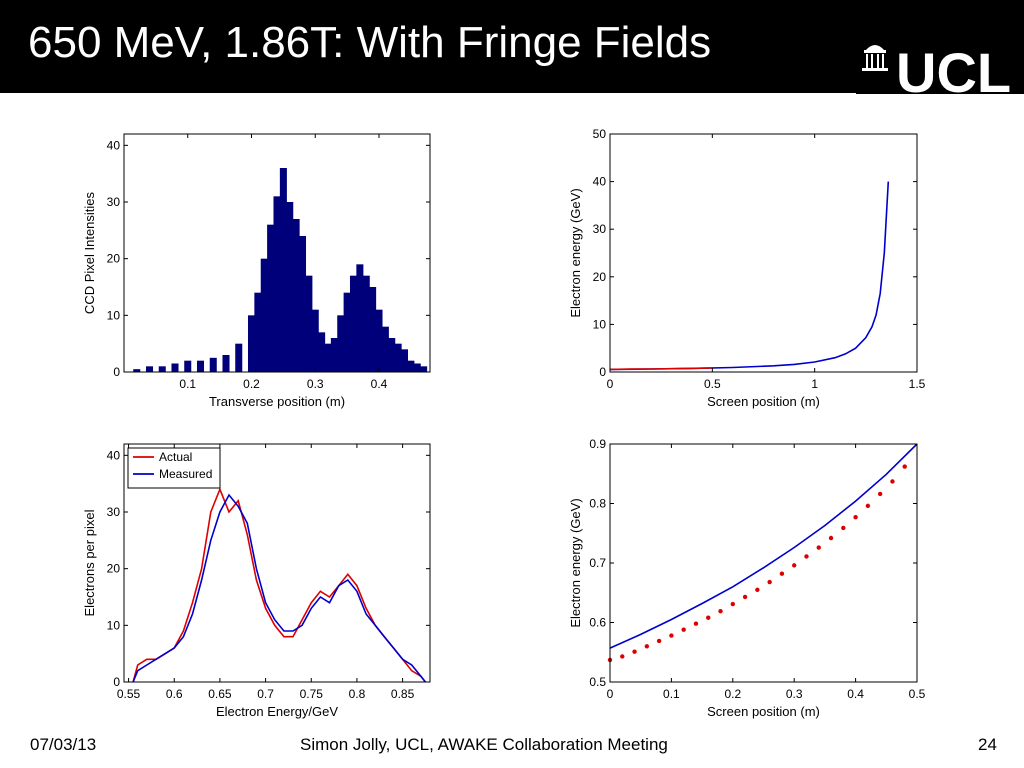 This screenshot has width=1024, height=768. What do you see at coordinates (357, 694) in the screenshot?
I see `x-tick-label: 0.8` at bounding box center [357, 694].